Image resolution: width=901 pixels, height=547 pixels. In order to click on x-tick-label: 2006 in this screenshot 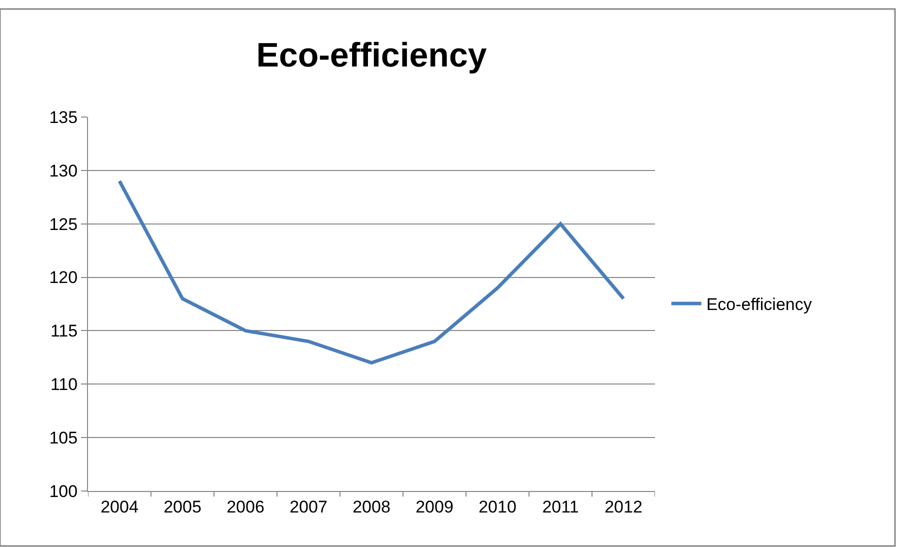, I will do `click(245, 506)`.